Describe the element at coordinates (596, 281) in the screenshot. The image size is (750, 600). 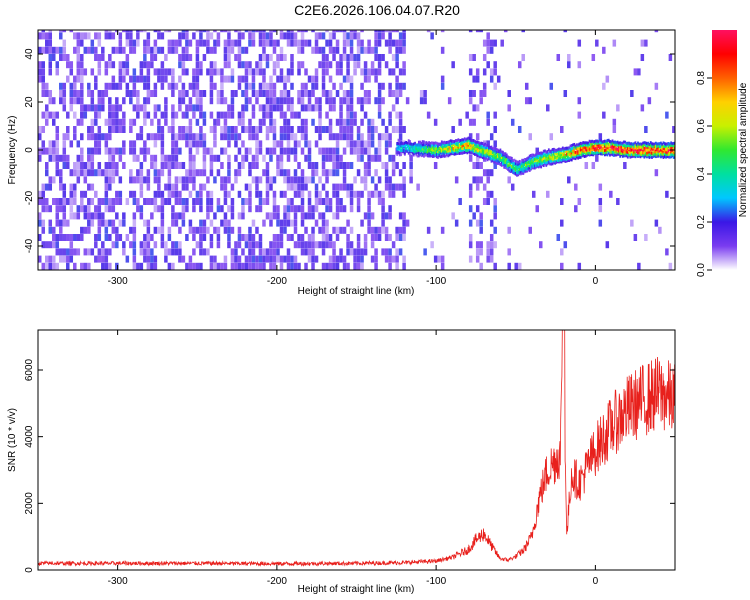
I see `x-tick-label: 0` at that location.